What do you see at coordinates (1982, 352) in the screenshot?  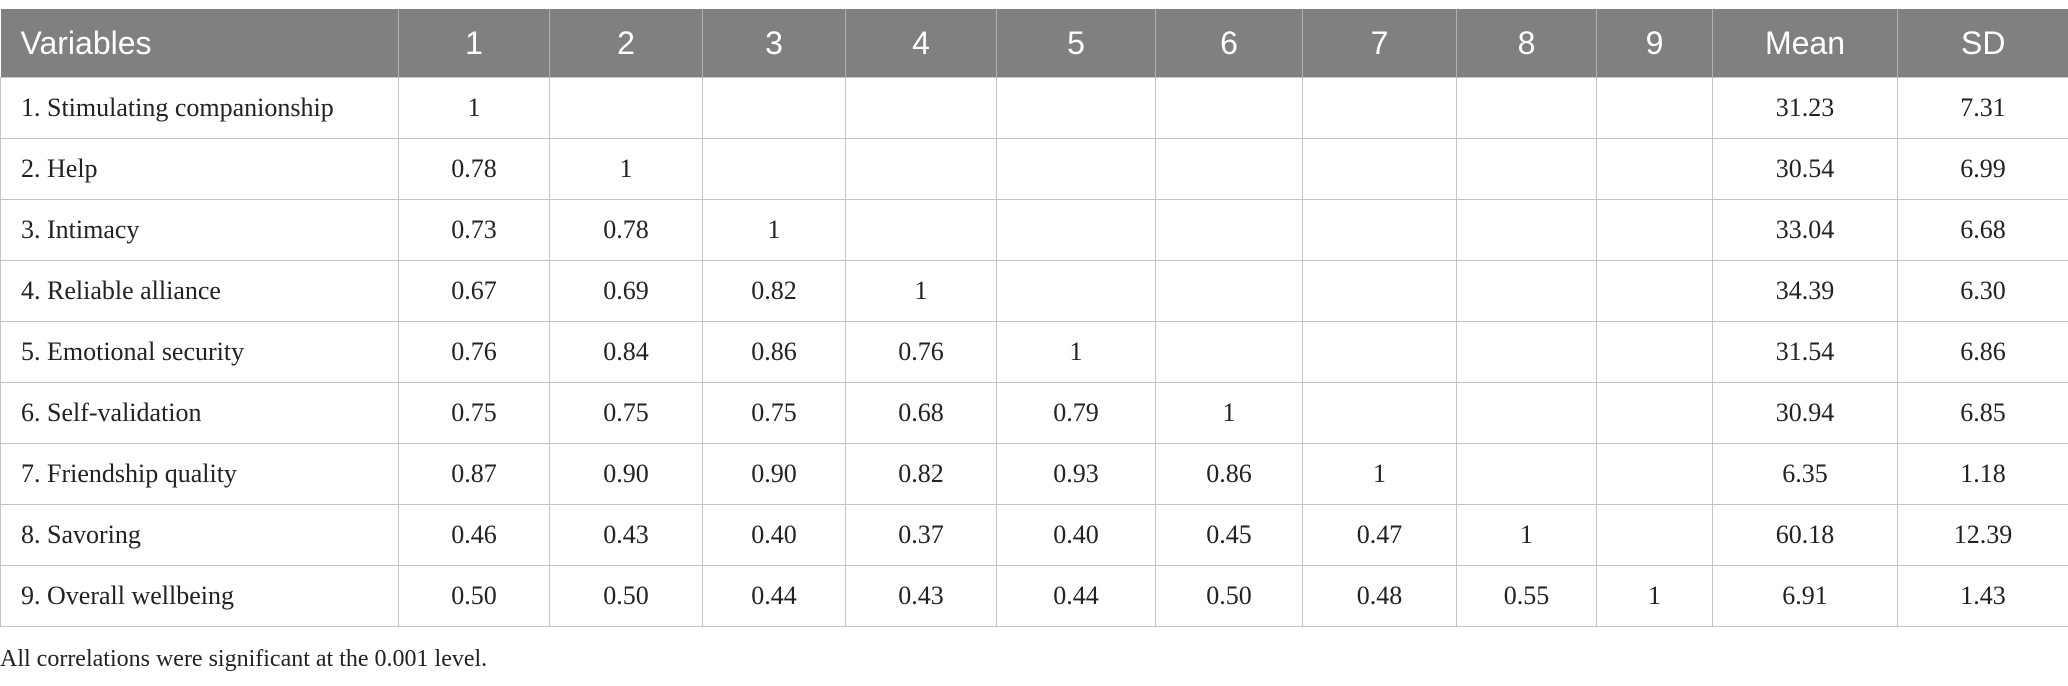 I see `sd-cell: 6.86` at bounding box center [1982, 352].